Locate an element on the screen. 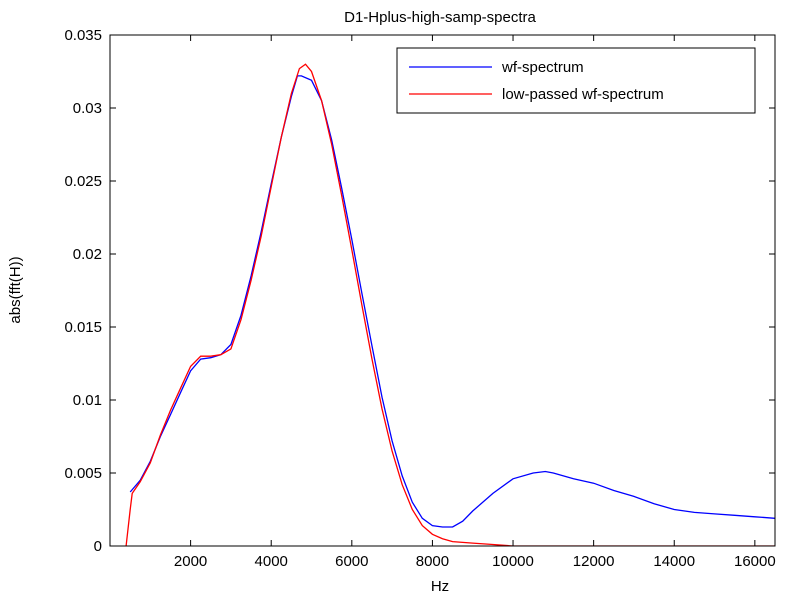 The width and height of the screenshot is (786, 603). x-tick-label: 12000 is located at coordinates (594, 561).